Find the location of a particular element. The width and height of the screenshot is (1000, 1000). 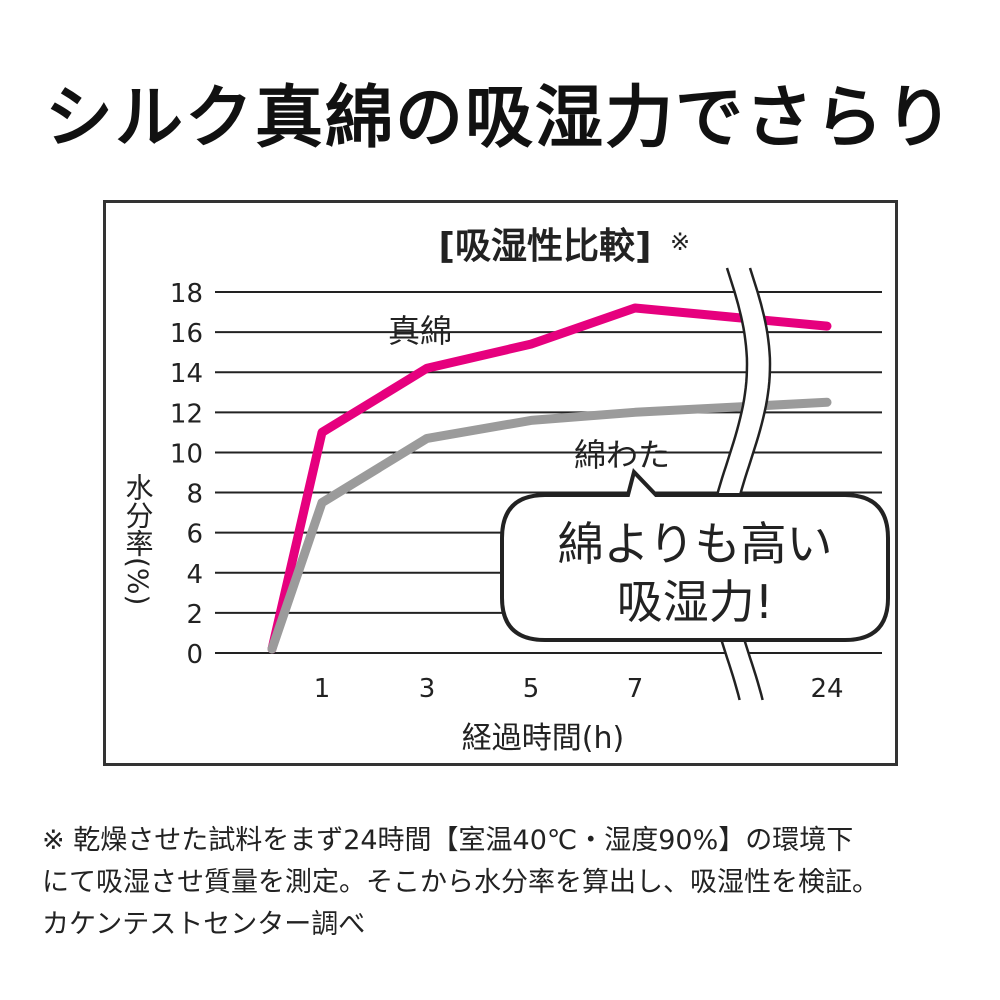

y-tick-label: 8 is located at coordinates (194, 495).